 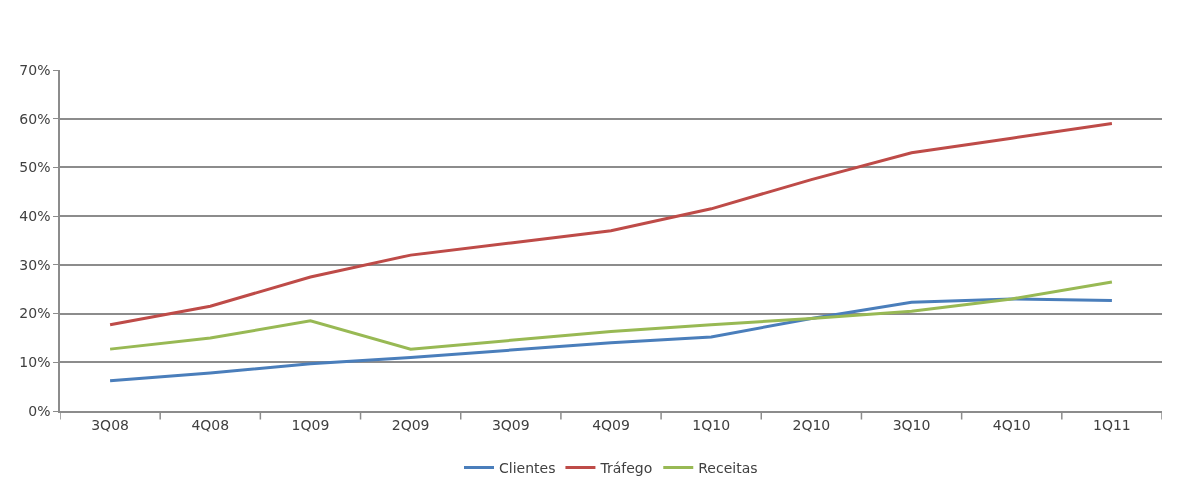 I want to click on x-tick-label: 4Q09, so click(x=611, y=424).